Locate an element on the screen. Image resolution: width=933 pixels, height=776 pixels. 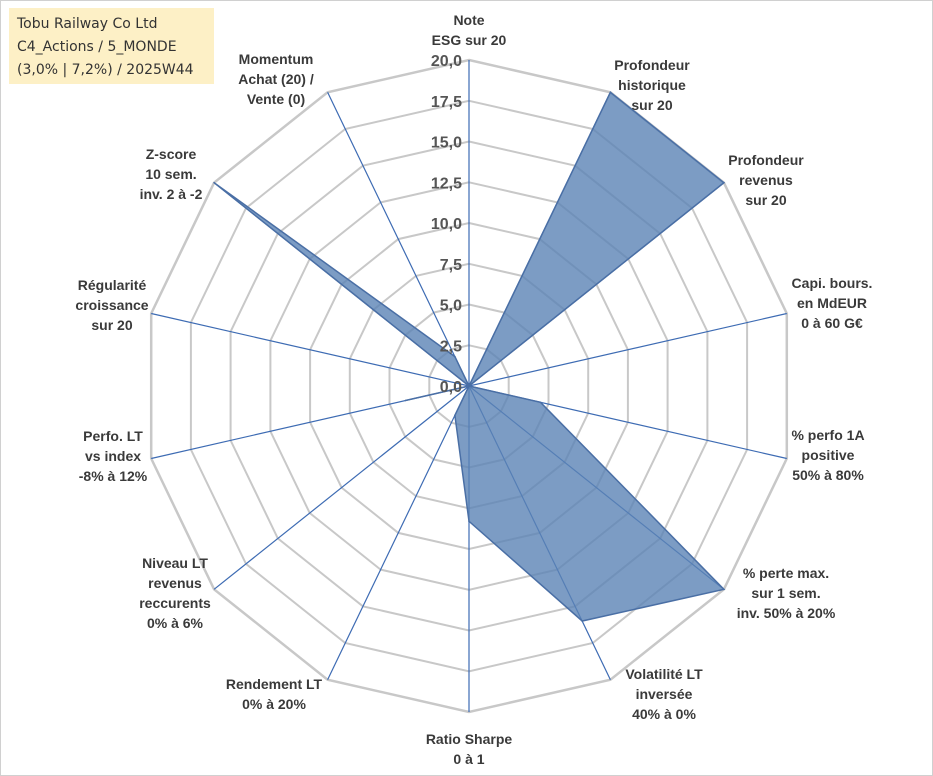
axis-label-12: Z-score 10 sem. inv. 2 à -2 is located at coordinates (171, 174).